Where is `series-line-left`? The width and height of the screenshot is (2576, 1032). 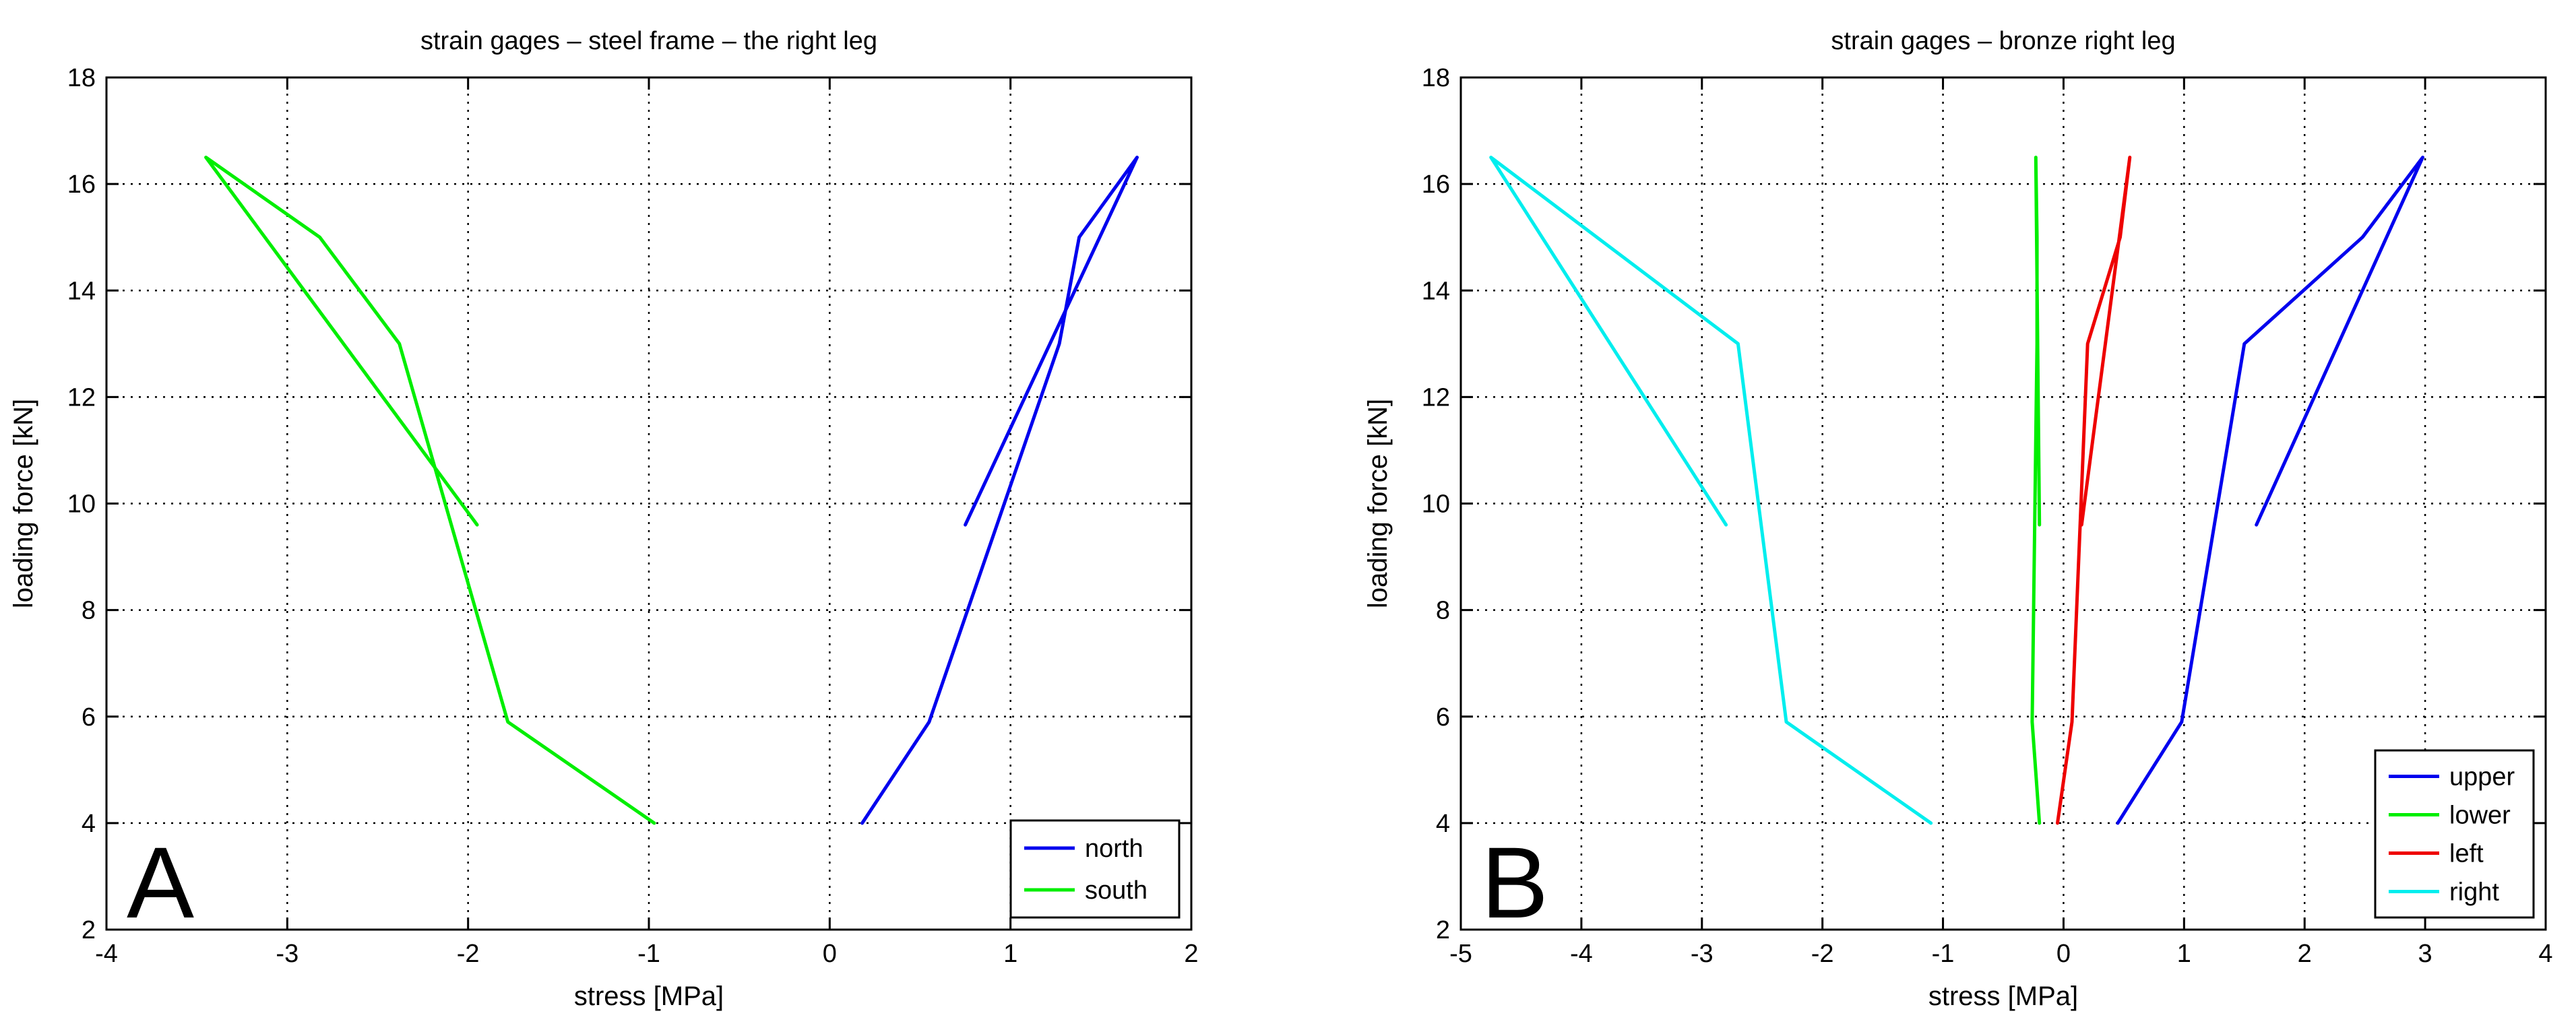 series-line-left is located at coordinates (2094, 491).